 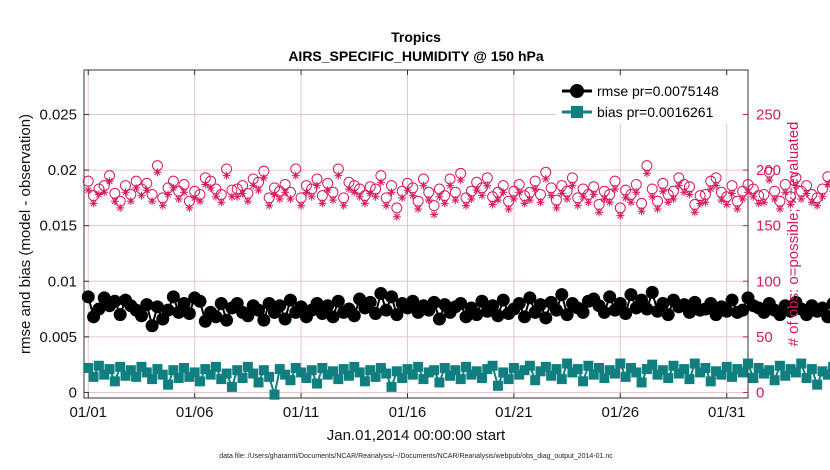 What do you see at coordinates (621, 412) in the screenshot?
I see `x-tick-label: 01/26` at bounding box center [621, 412].